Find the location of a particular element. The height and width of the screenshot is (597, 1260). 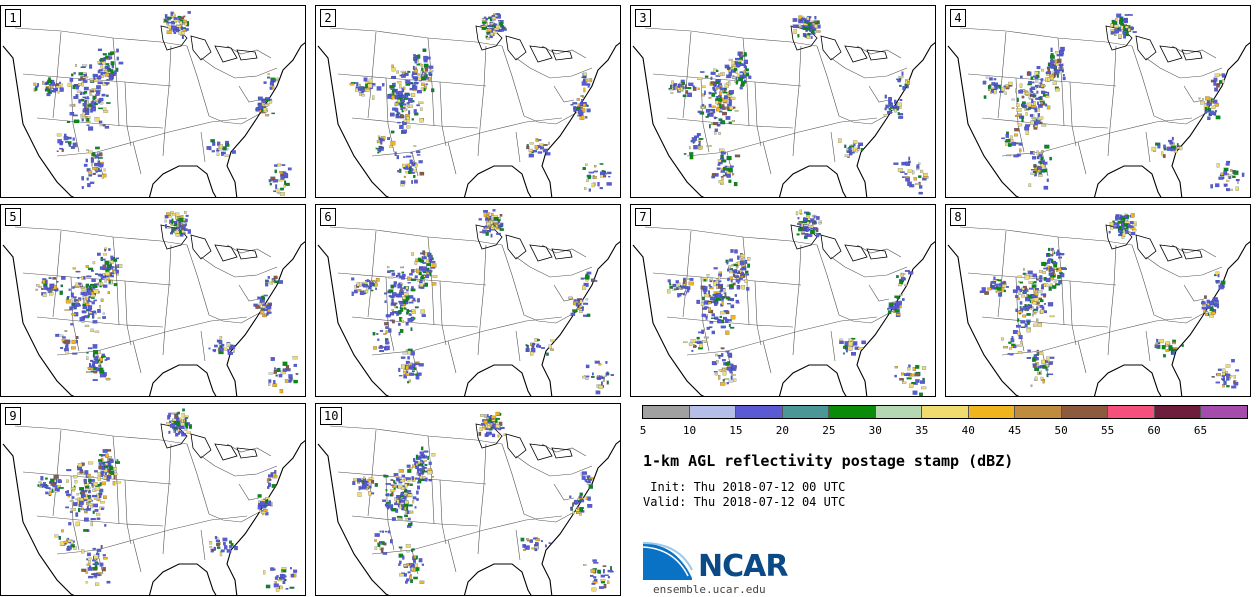

ensemble-member-panel: 8 is located at coordinates (1098, 300).